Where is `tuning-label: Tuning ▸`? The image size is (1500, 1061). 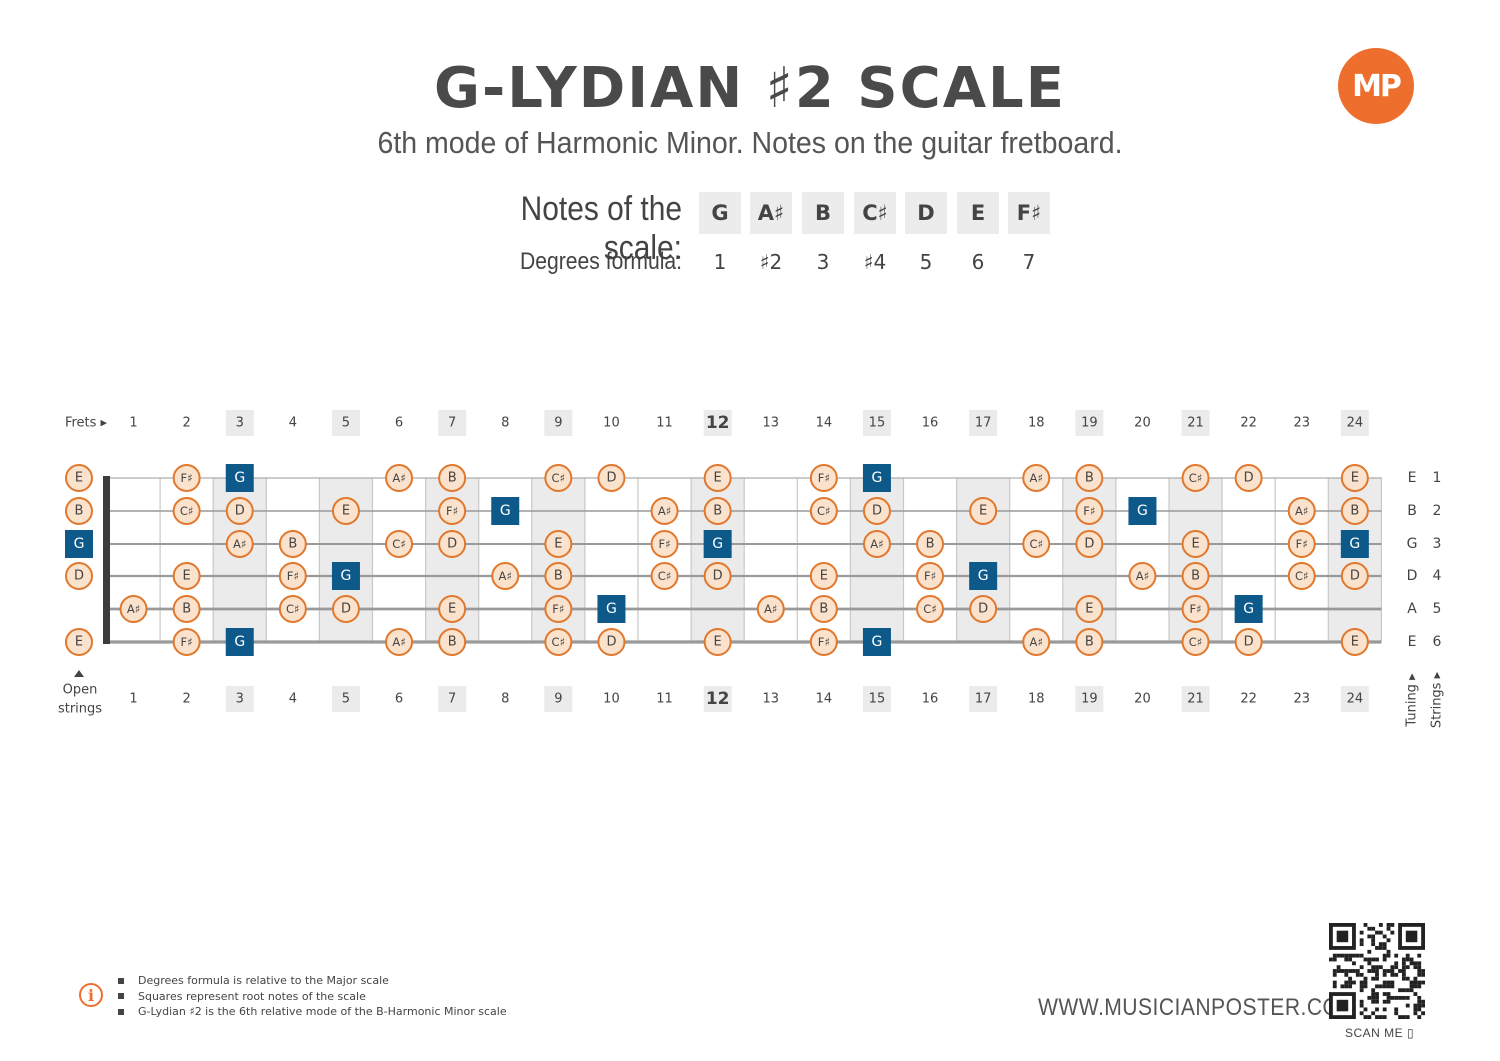
tuning-label: Tuning ▸ is located at coordinates (1412, 700).